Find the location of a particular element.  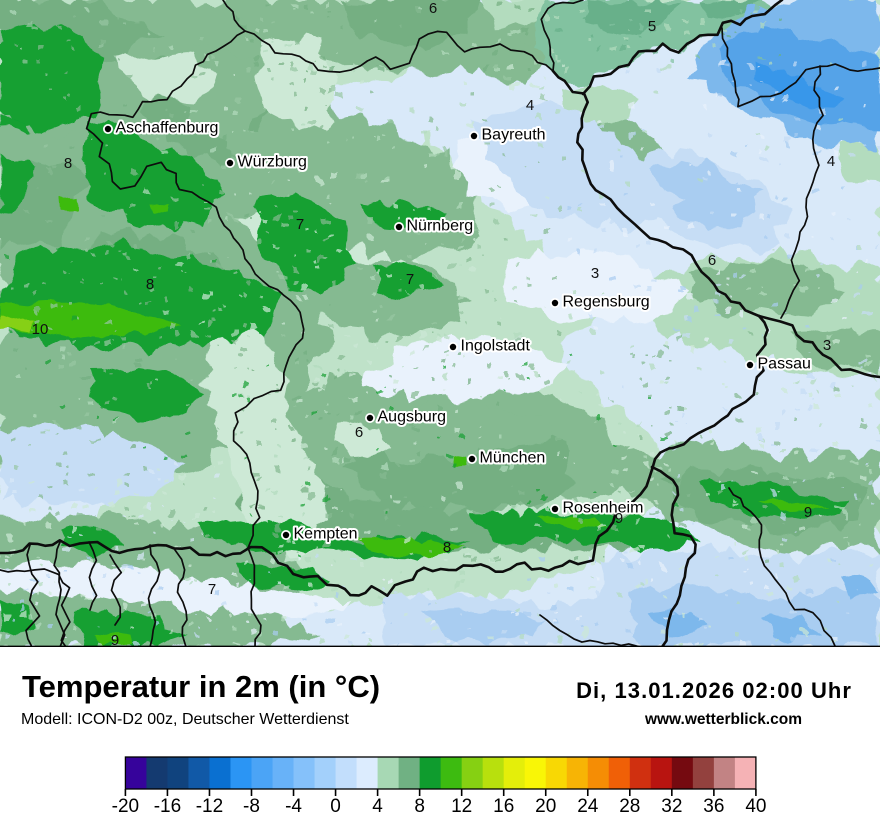

svg-text: Regensburg is located at coordinates (606, 302).